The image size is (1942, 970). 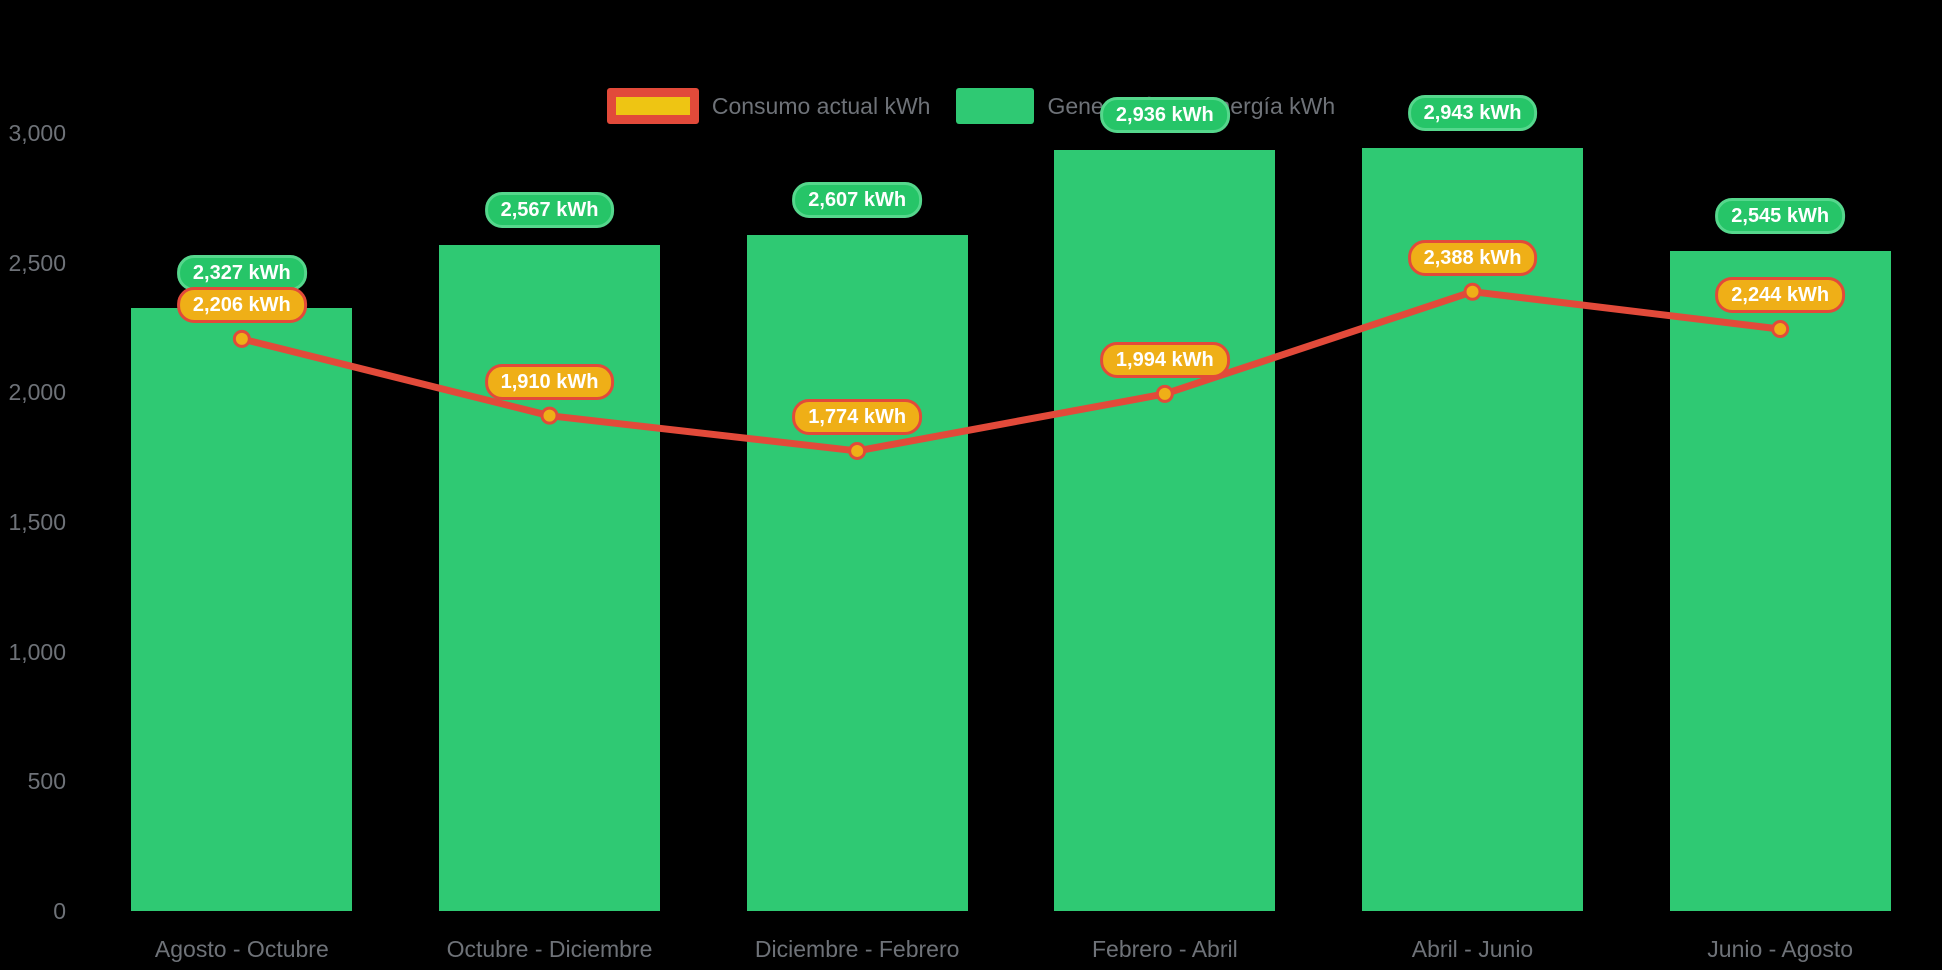 What do you see at coordinates (821, 106) in the screenshot?
I see `legend-label-consumo: Consumo actual kWh` at bounding box center [821, 106].